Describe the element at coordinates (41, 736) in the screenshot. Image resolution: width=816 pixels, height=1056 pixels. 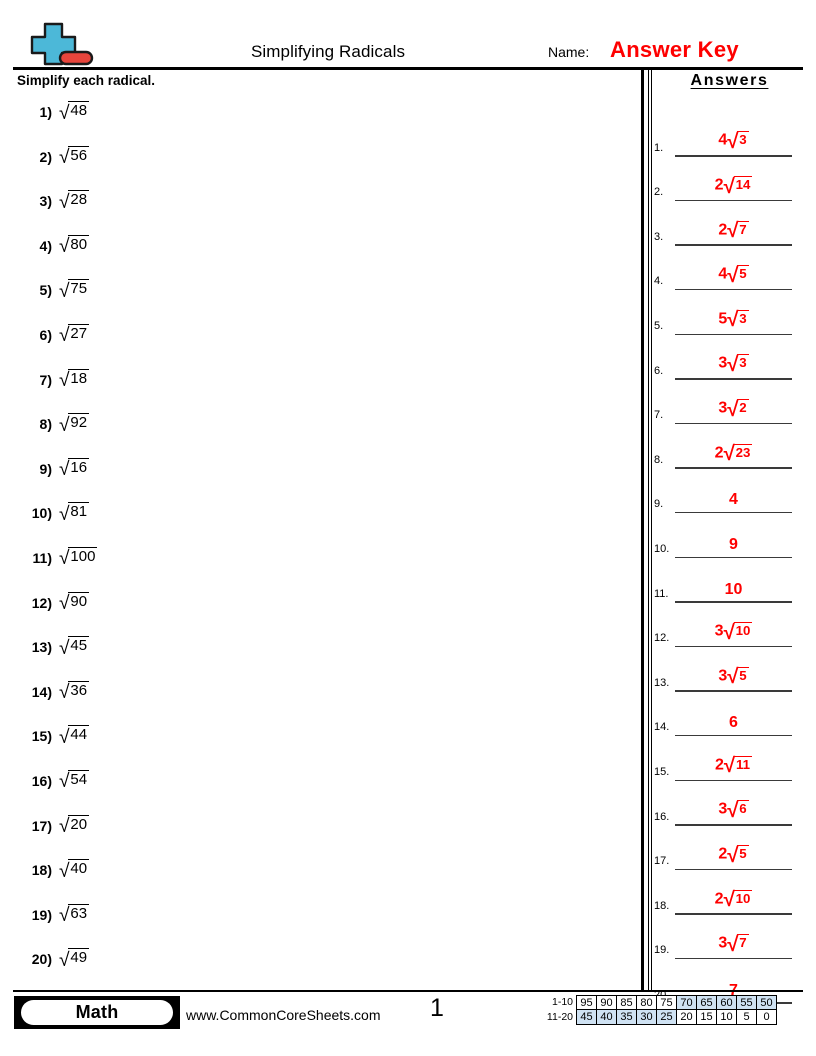
I see `problem-number: 15)` at that location.